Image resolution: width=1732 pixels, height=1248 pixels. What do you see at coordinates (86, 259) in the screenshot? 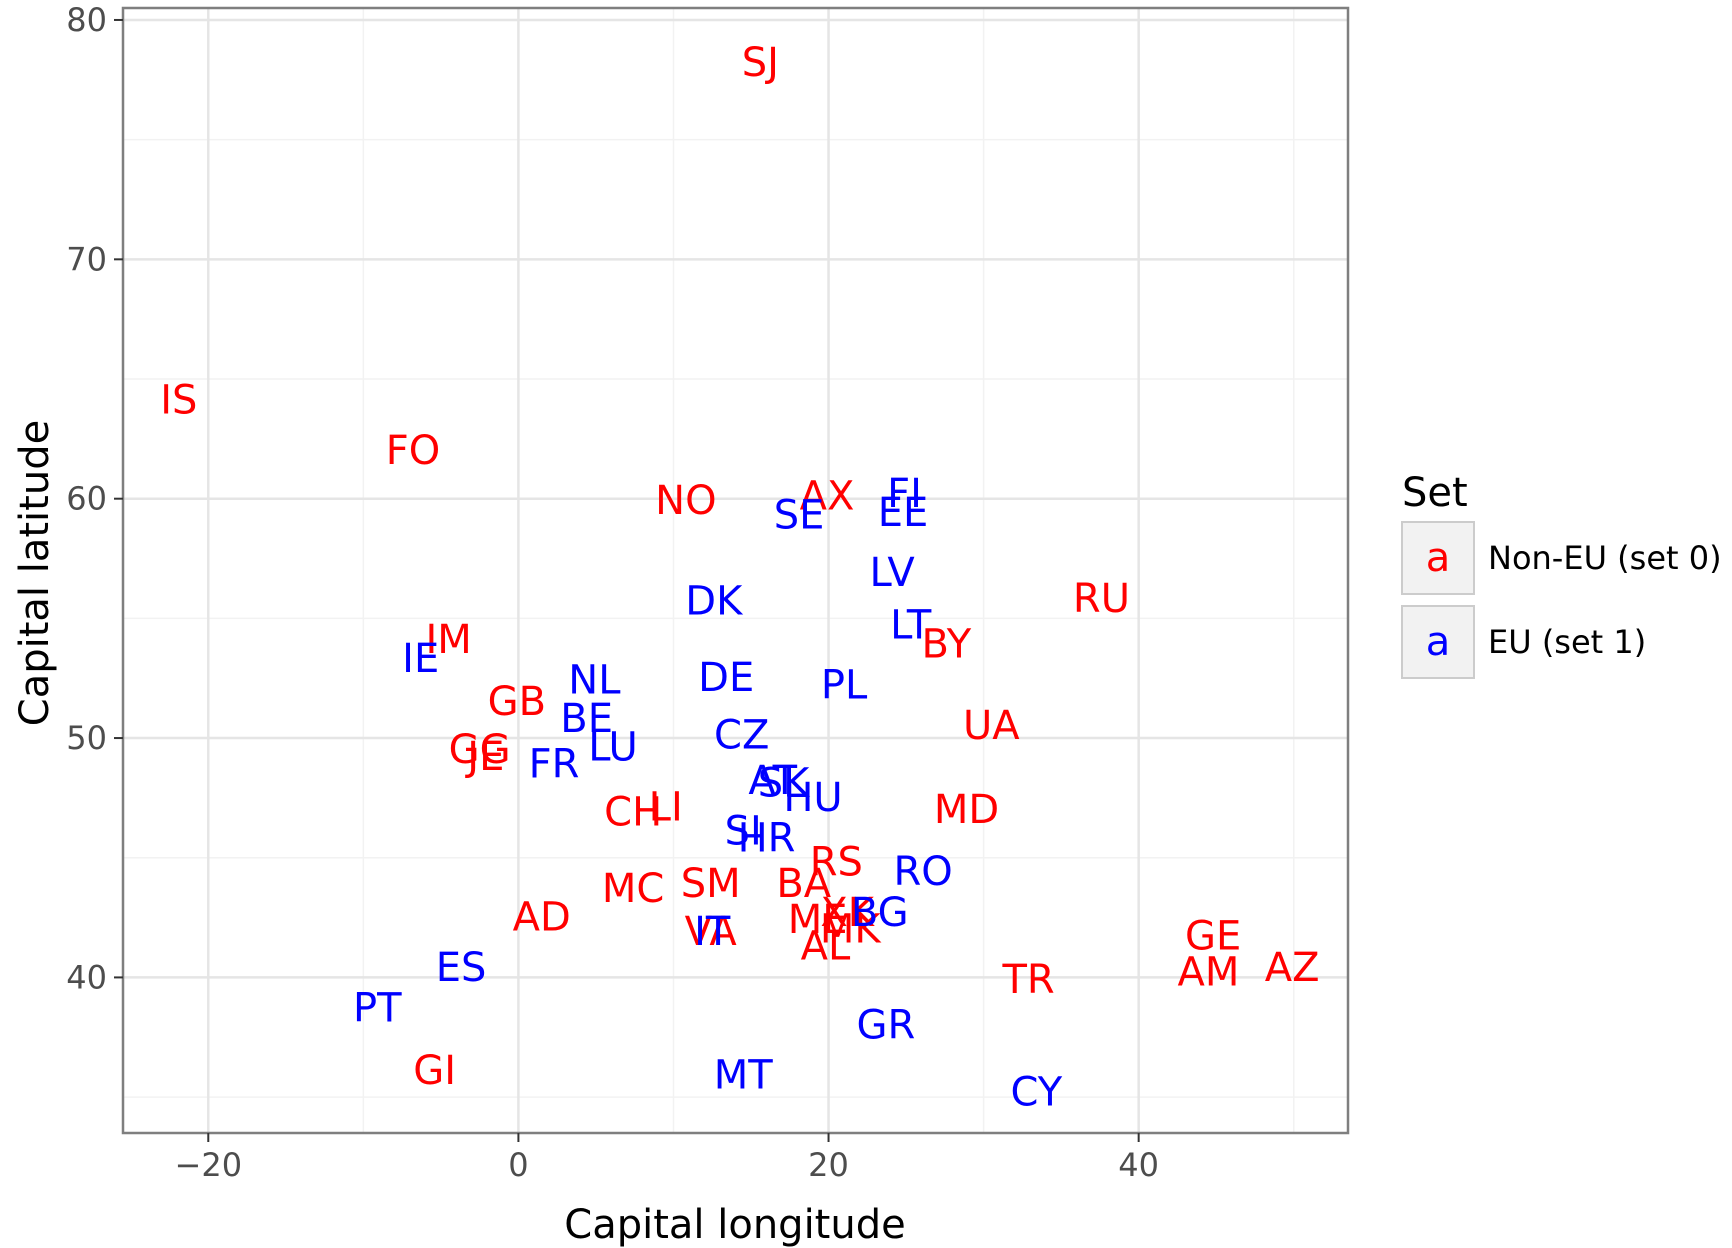
I see `y-tick-label: 70` at bounding box center [86, 259].